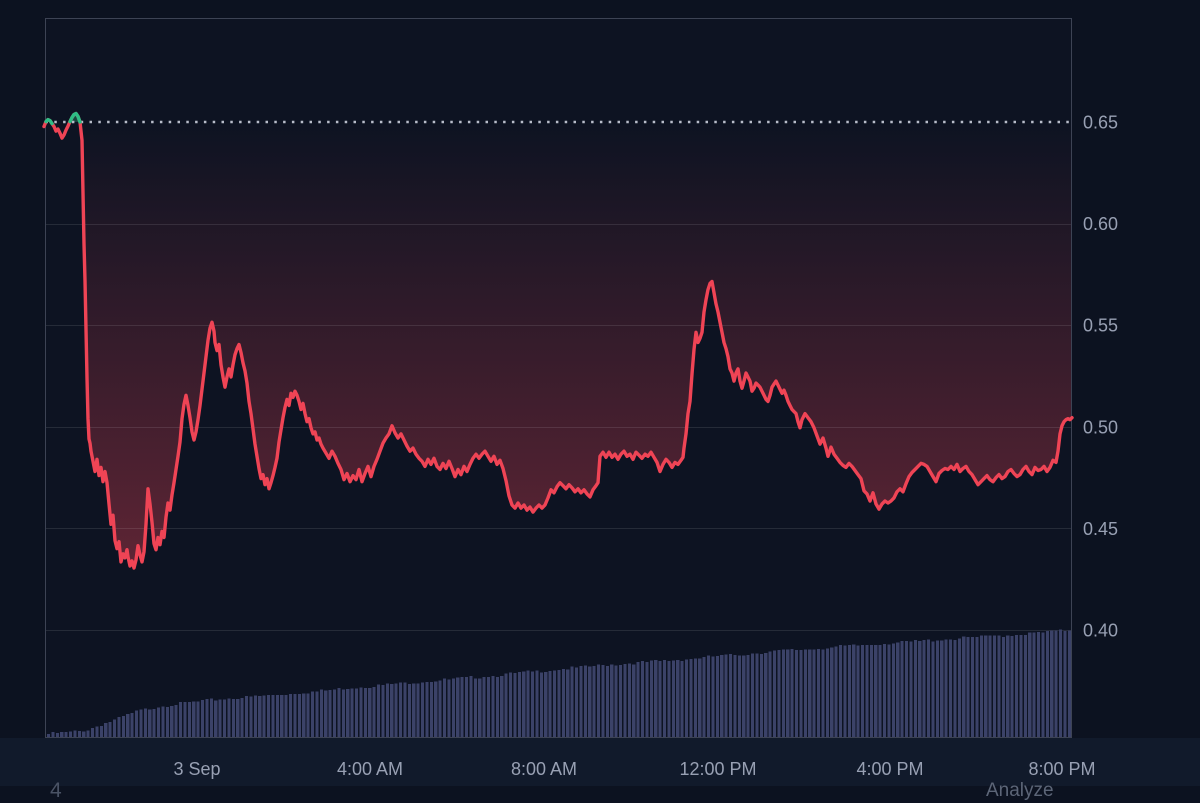 This screenshot has height=803, width=1200. Describe the element at coordinates (56, 790) in the screenshot. I see `bottom-left-label: 4` at that location.